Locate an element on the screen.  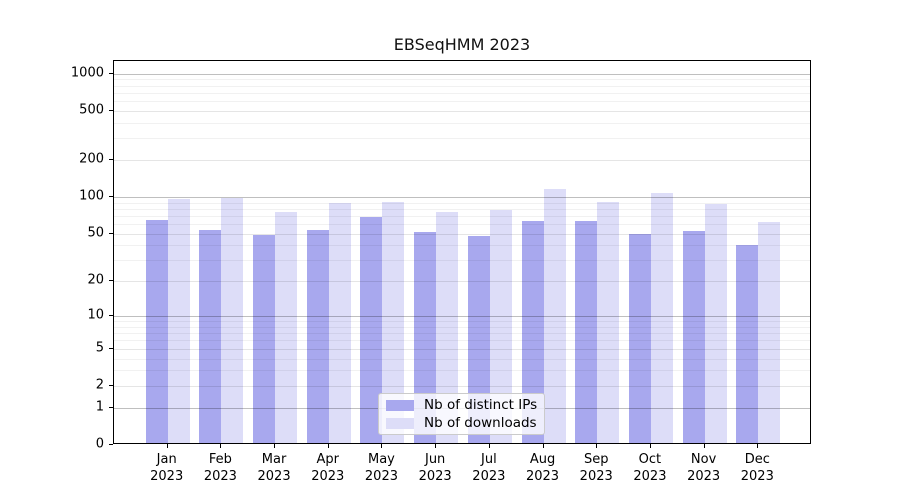
legend: Nb of distinct IPs Nb of downloads is located at coordinates (461, 414).